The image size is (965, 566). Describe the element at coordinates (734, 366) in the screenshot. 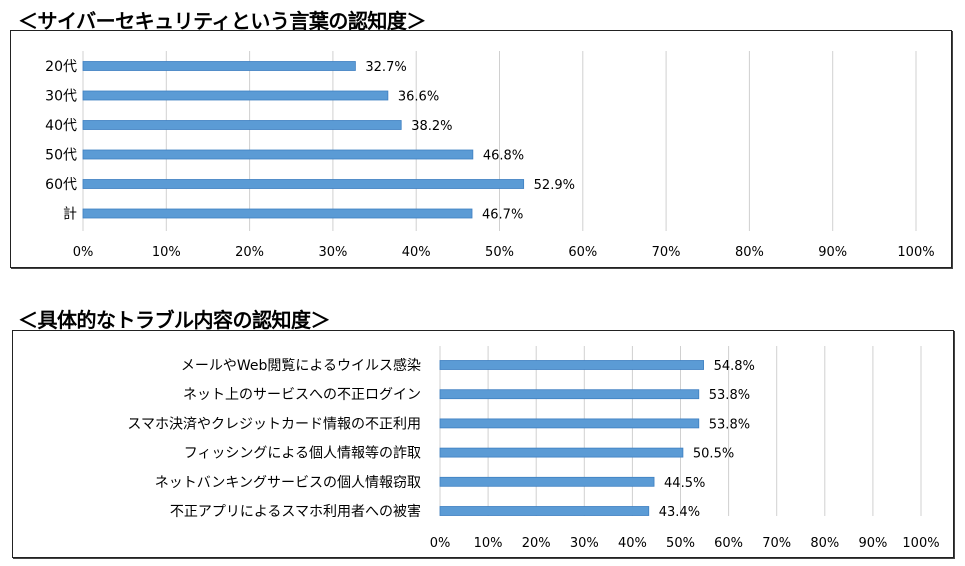

I see `data-label: 54.8%` at that location.